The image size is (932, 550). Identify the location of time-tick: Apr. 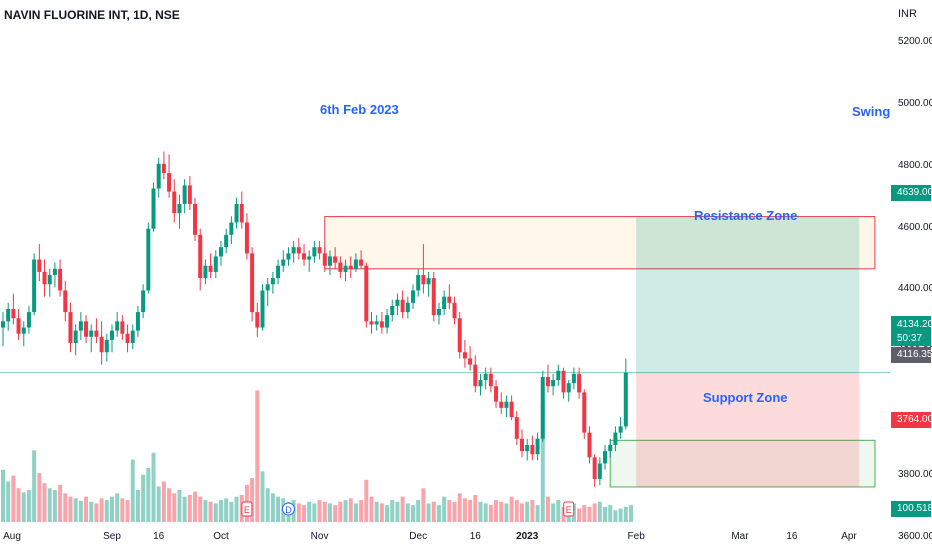
(849, 536).